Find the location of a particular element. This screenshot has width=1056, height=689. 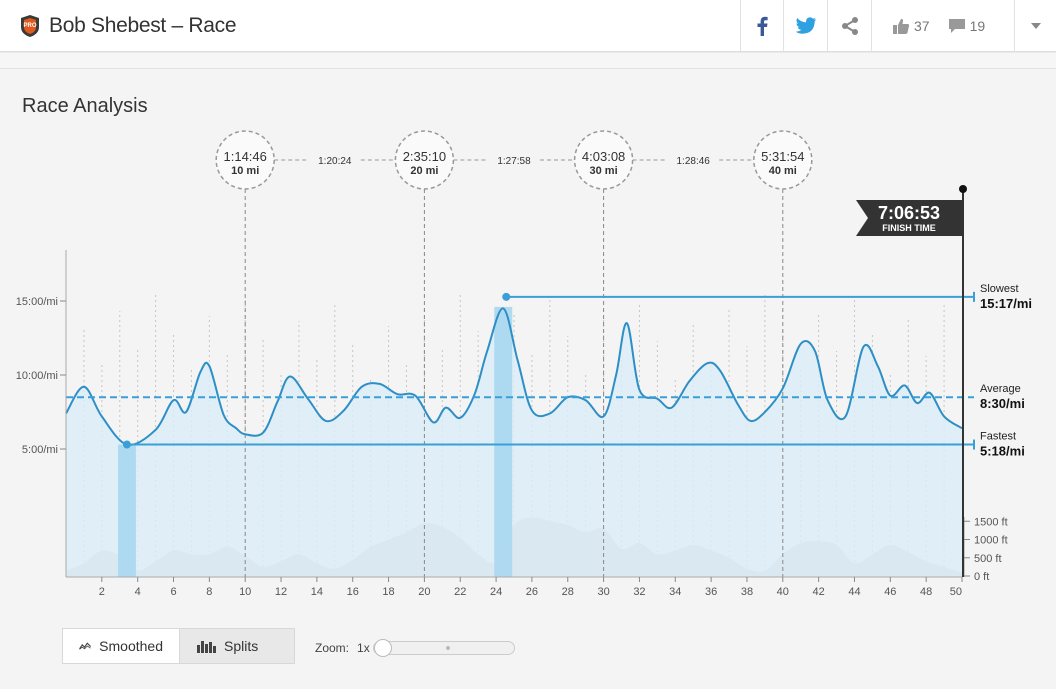

x-tick-label: 30 is located at coordinates (603, 592).